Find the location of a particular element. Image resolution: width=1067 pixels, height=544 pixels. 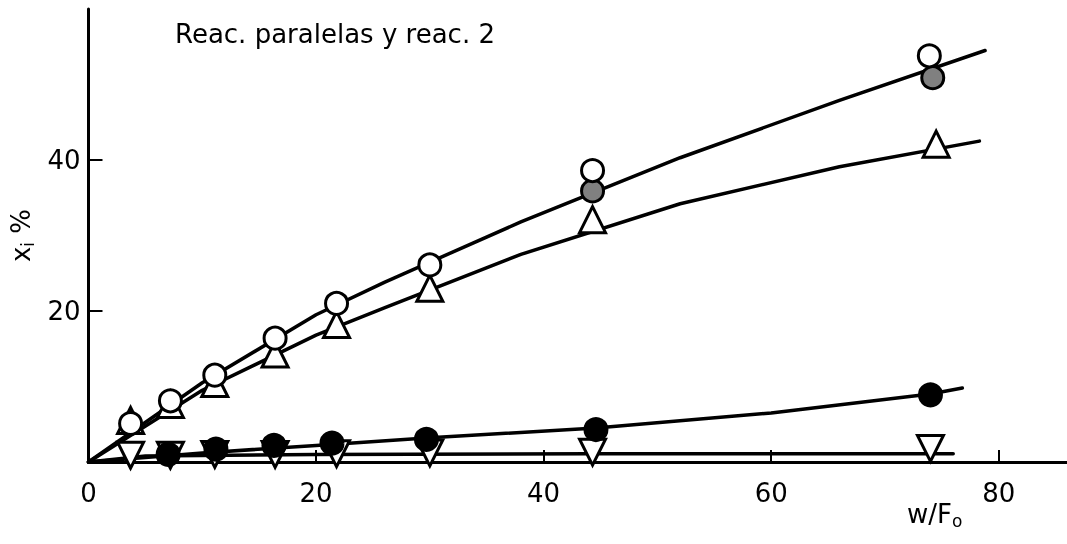

x-tick-label: 60 is located at coordinates (771, 493).